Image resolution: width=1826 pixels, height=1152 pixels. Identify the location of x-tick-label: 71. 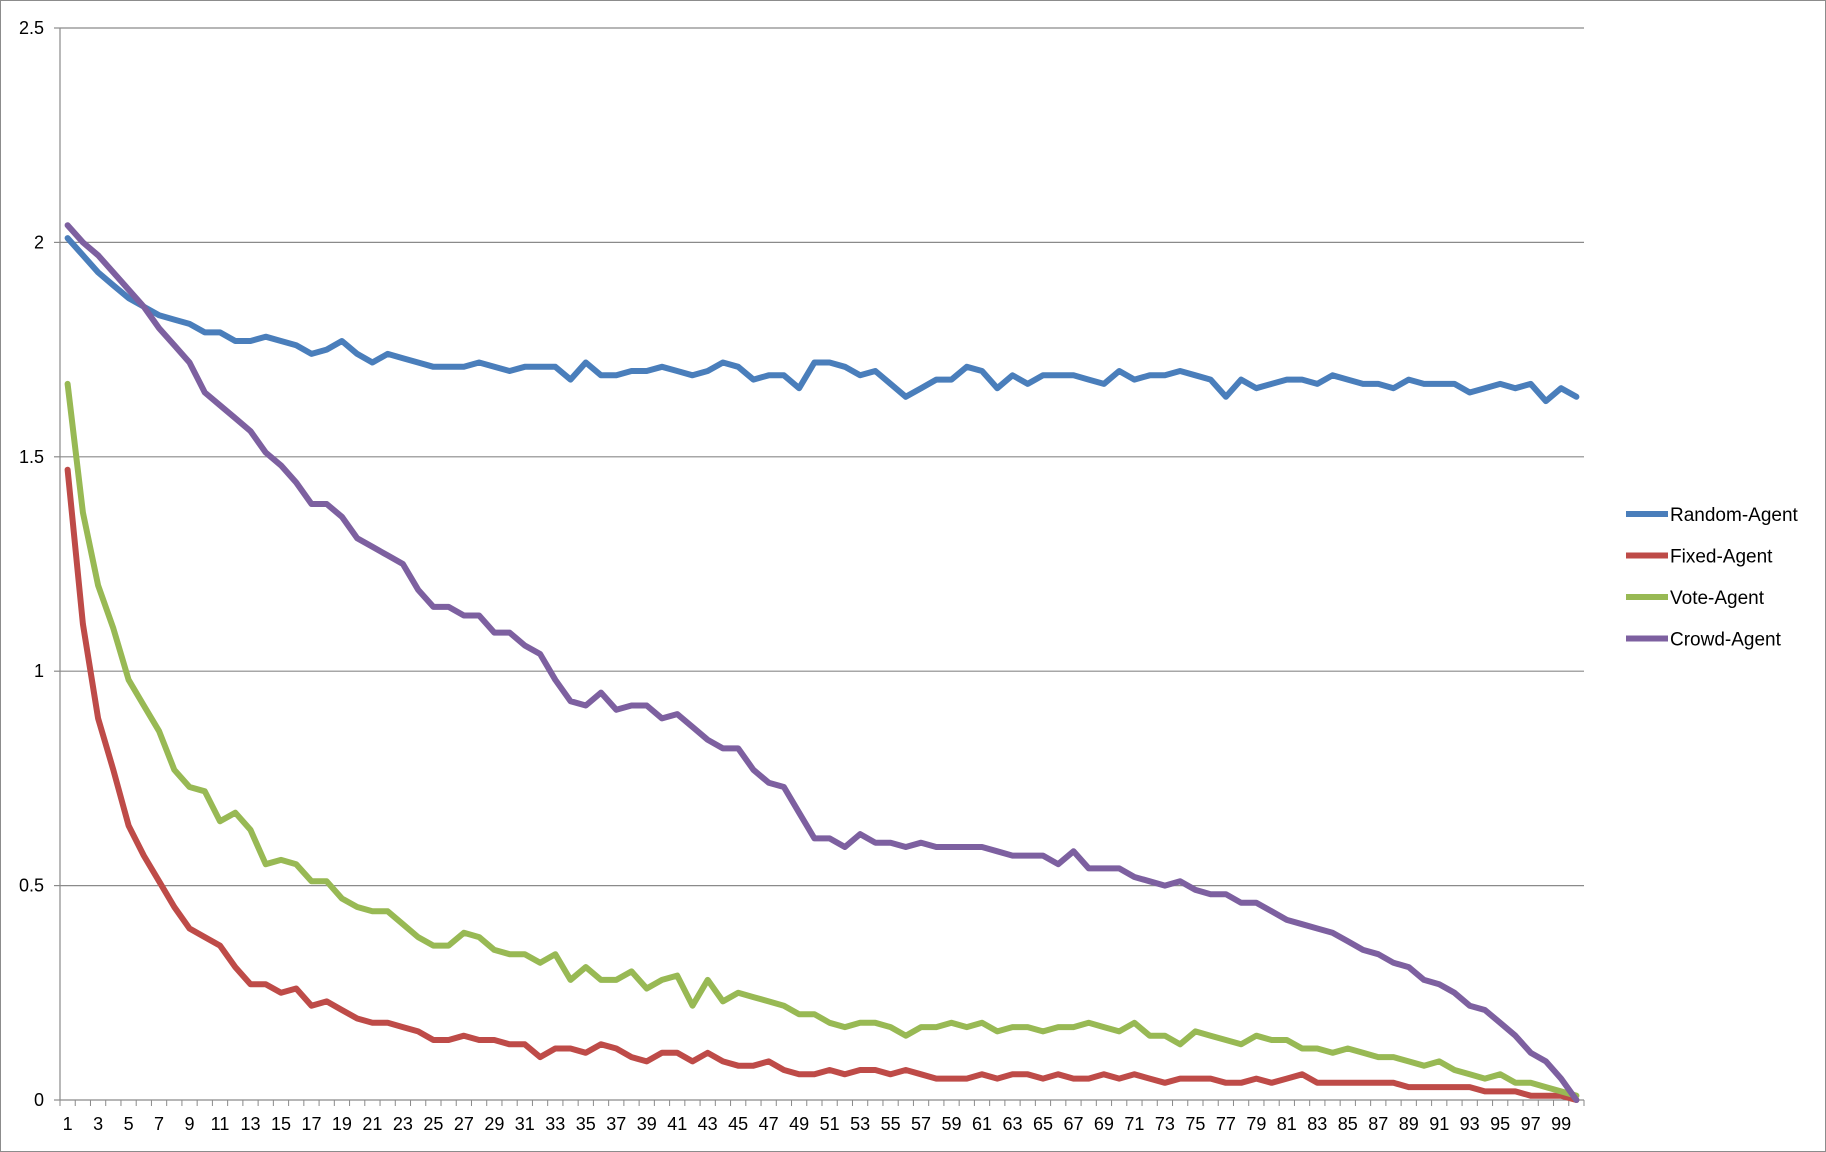
(1134, 1124).